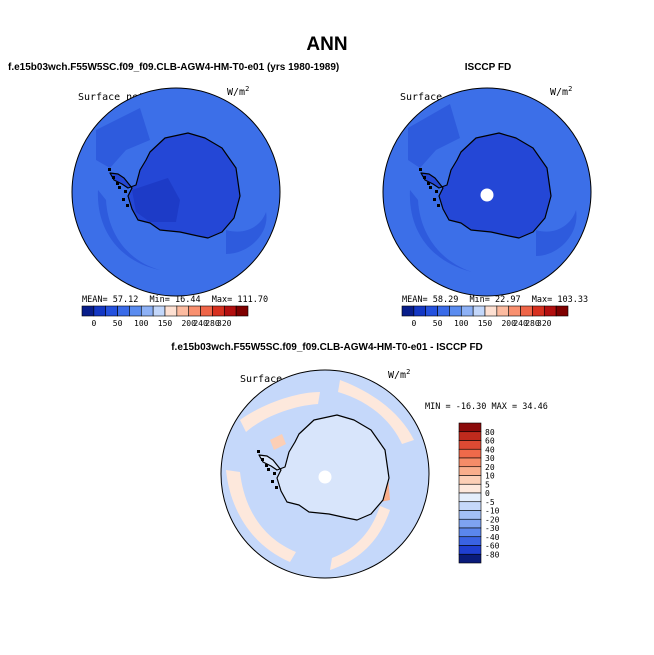  I want to click on panel-obs-header: ISCCP FD, so click(488, 67).